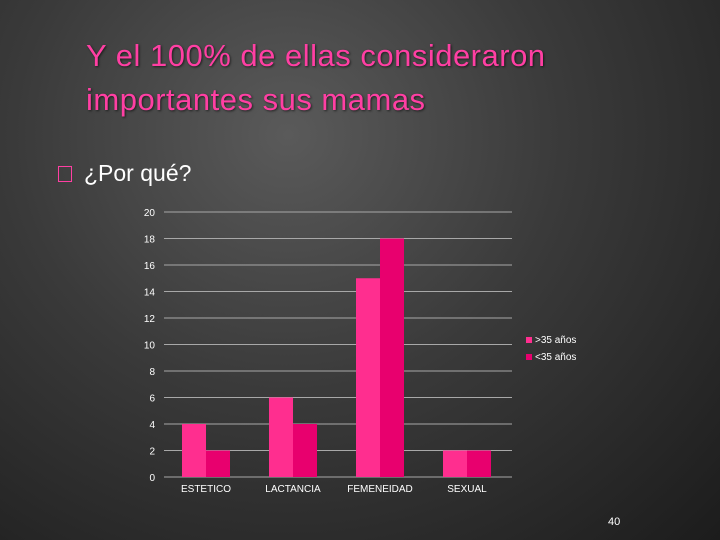 The height and width of the screenshot is (540, 720). Describe the element at coordinates (150, 266) in the screenshot. I see `y-tick-label: 16` at that location.